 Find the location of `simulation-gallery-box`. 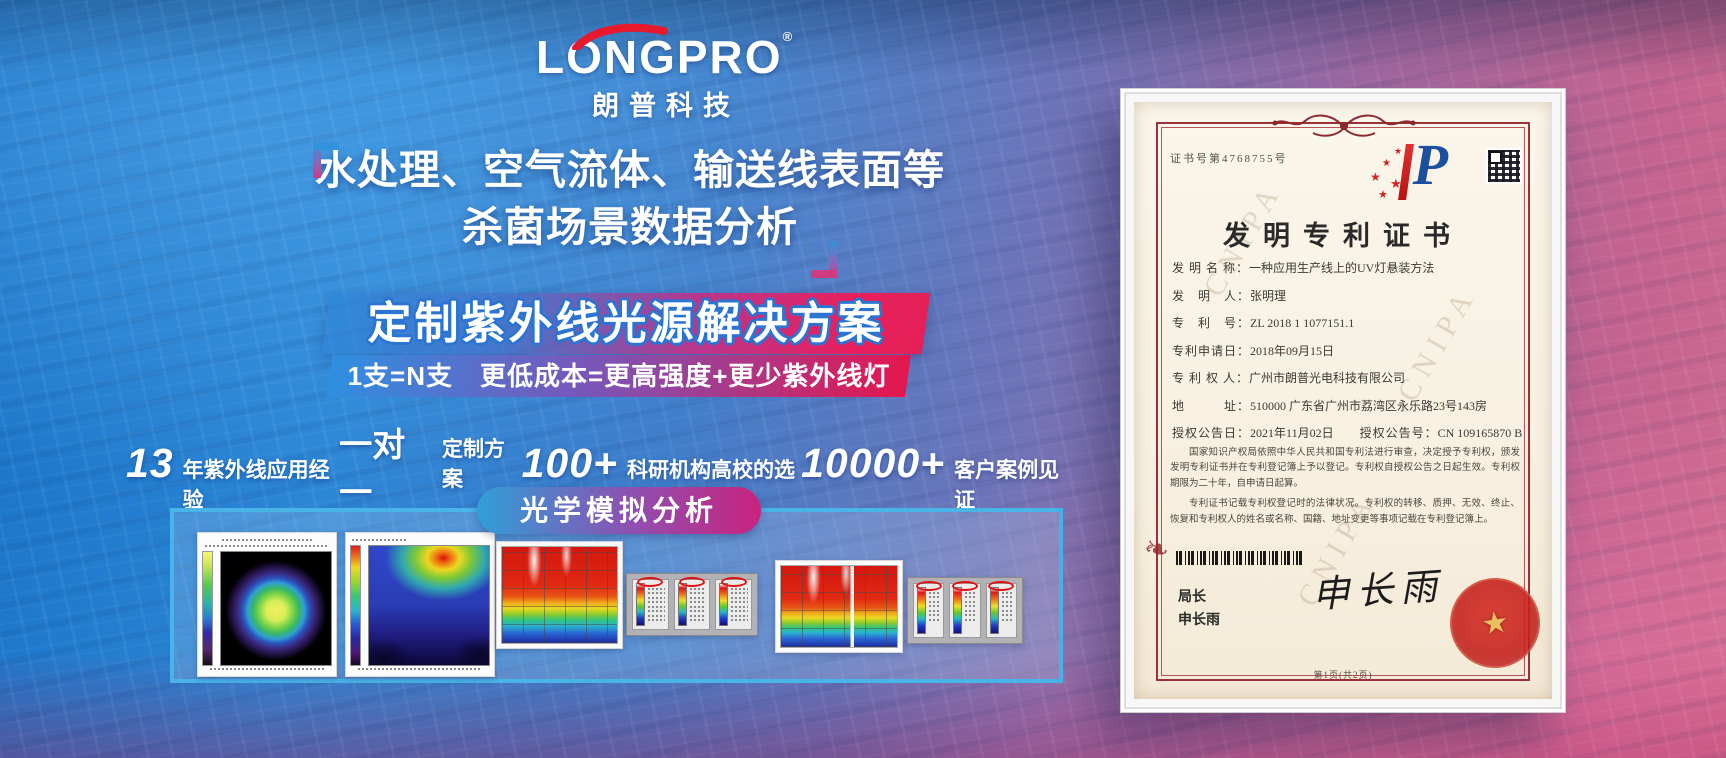

simulation-gallery-box is located at coordinates (616, 595).